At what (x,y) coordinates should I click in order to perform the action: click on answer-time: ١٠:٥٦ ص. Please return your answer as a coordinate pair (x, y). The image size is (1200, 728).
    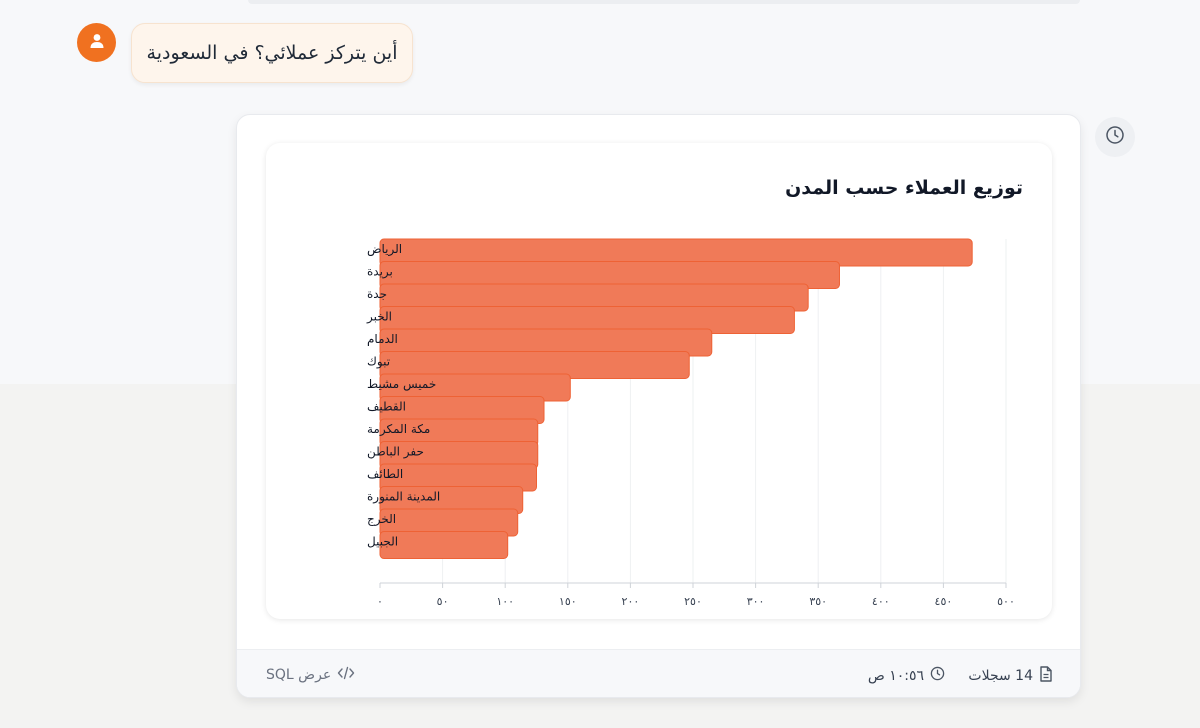
    Looking at the image, I should click on (906, 675).